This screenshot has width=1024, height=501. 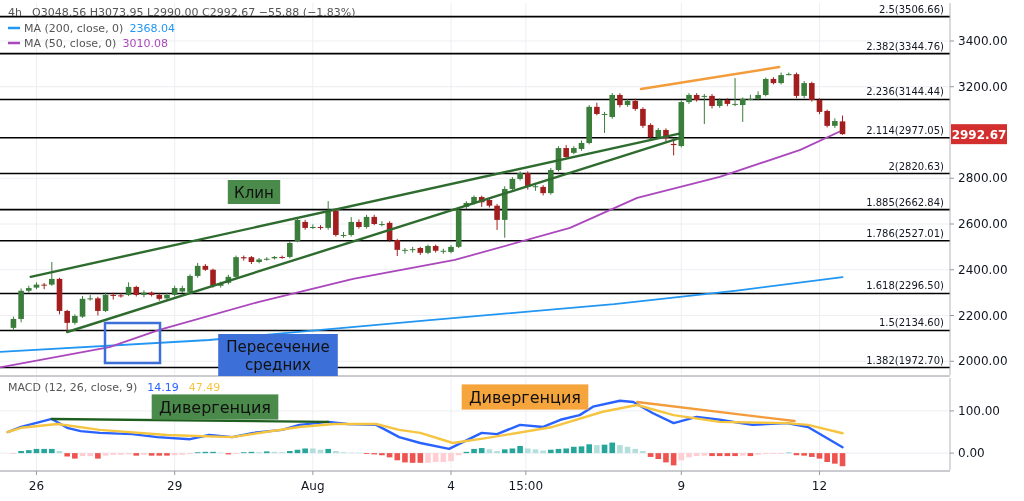 What do you see at coordinates (983, 86) in the screenshot?
I see `y-tick-label: 3200.00` at bounding box center [983, 86].